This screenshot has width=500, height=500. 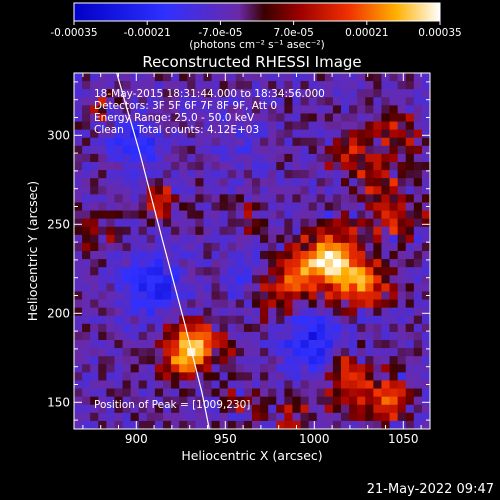 What do you see at coordinates (293, 33) in the screenshot?
I see `colorbar-tick-label: 7.0e-05` at bounding box center [293, 33].